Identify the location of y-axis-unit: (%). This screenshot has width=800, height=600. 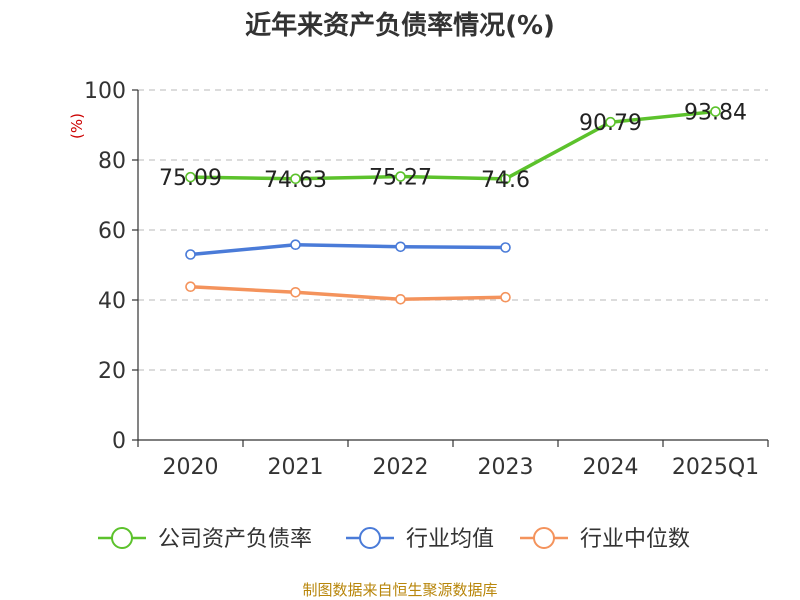
(77, 126).